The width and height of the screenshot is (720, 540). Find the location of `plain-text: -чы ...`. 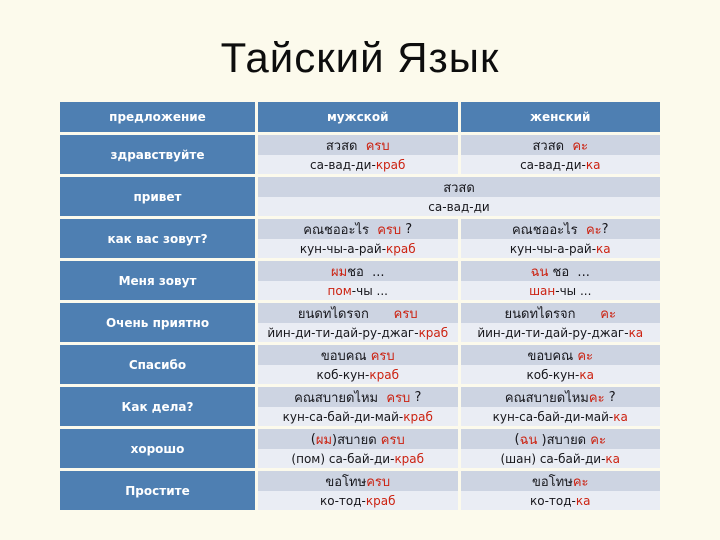

plain-text: -чы ... is located at coordinates (369, 290).